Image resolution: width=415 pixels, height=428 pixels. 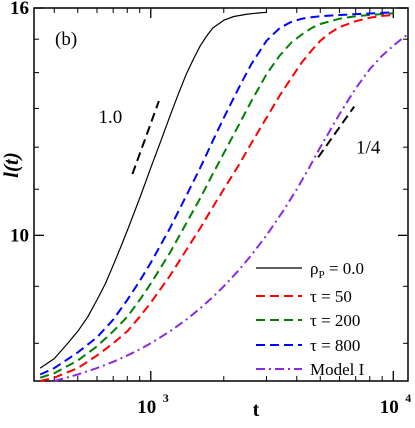 What do you see at coordinates (408, 398) in the screenshot?
I see `x-tick-exponent: 4` at bounding box center [408, 398].